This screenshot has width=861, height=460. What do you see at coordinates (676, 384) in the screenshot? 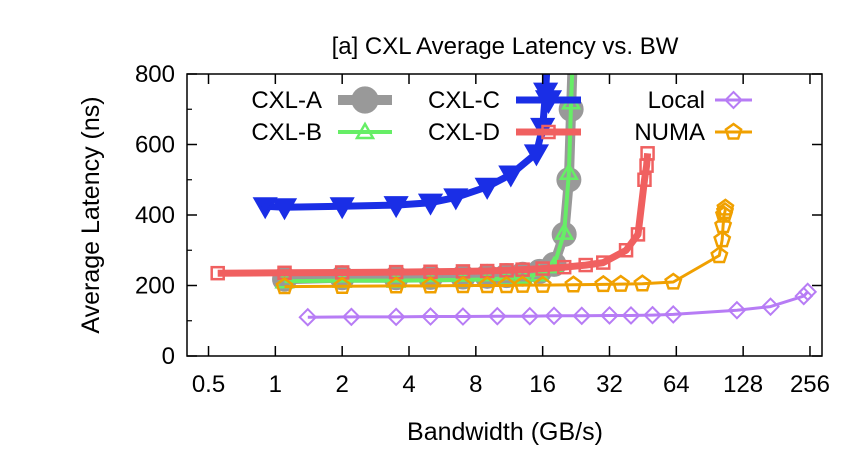
I see `x-tick-label: 64` at bounding box center [676, 384].